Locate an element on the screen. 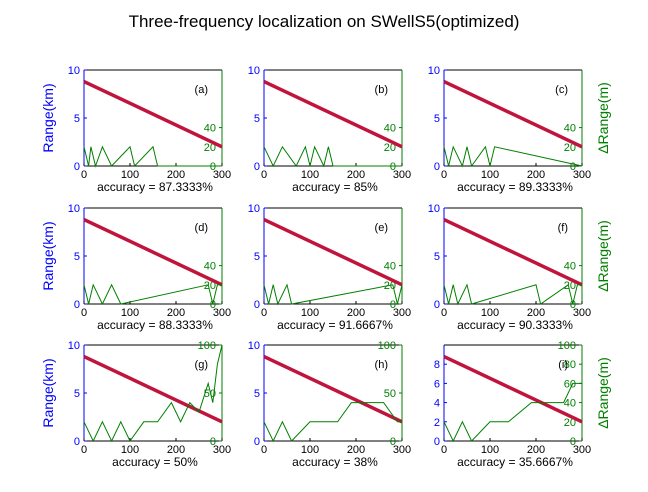  accuracy-label: accuracy = 85% is located at coordinates (335, 187).